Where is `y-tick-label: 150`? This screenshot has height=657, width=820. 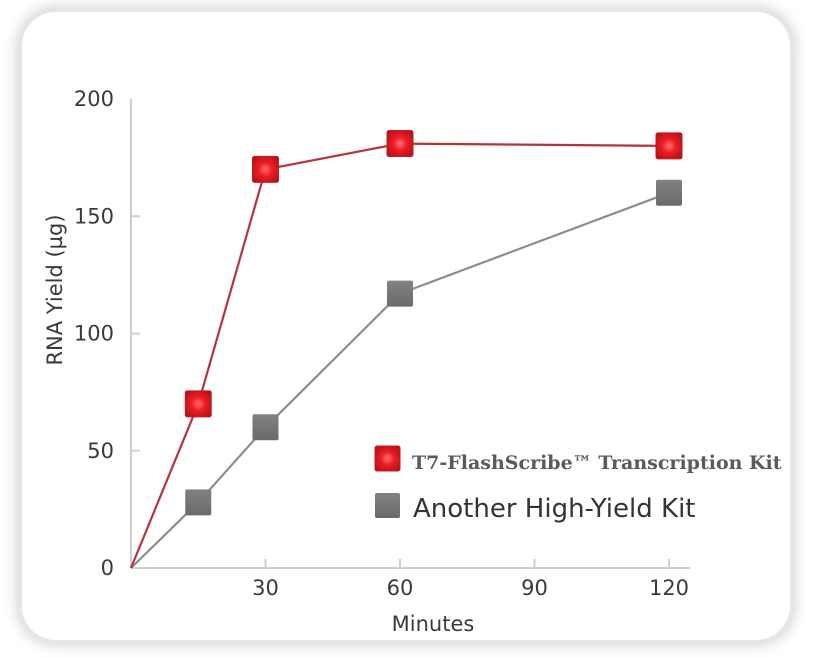 y-tick-label: 150 is located at coordinates (94, 216).